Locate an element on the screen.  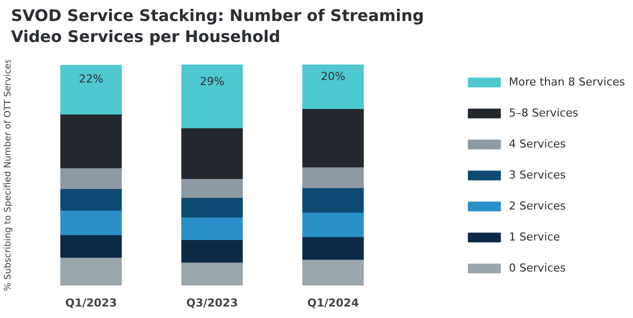
chart-title: SVOD Service Stacking: Number of Streaming Video Services per Household is located at coordinates (218, 26).